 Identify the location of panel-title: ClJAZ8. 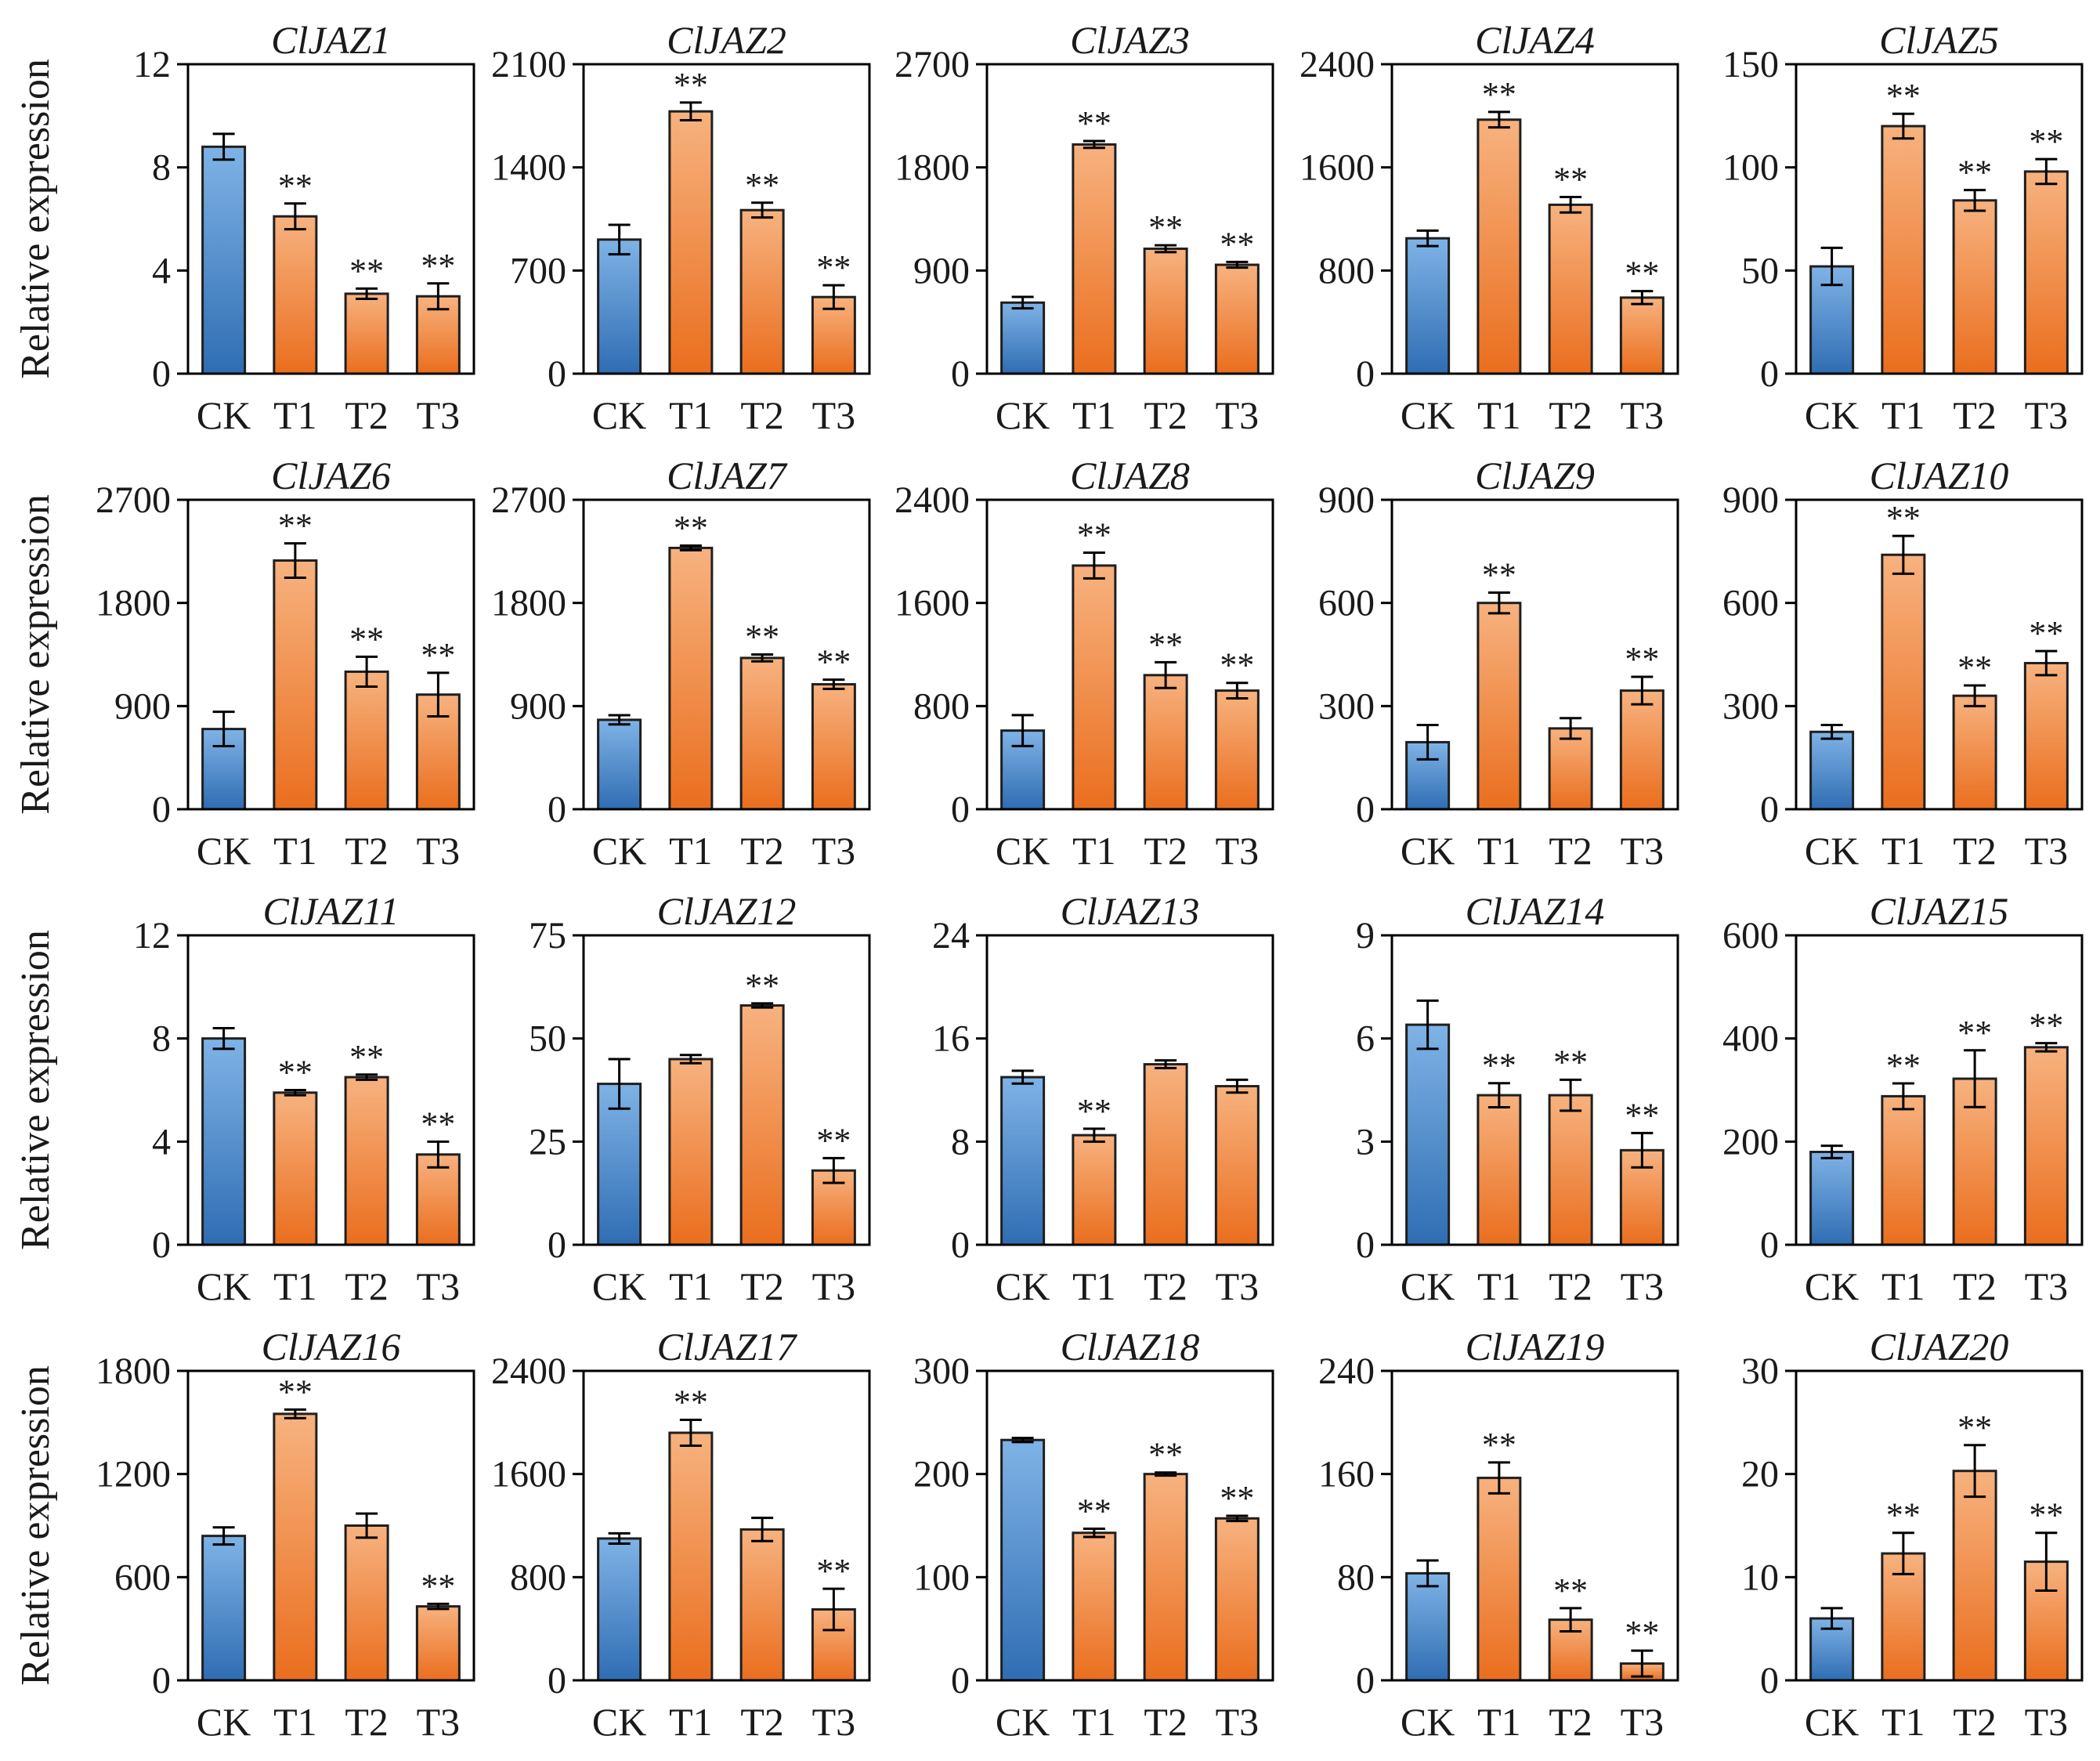
(1130, 476).